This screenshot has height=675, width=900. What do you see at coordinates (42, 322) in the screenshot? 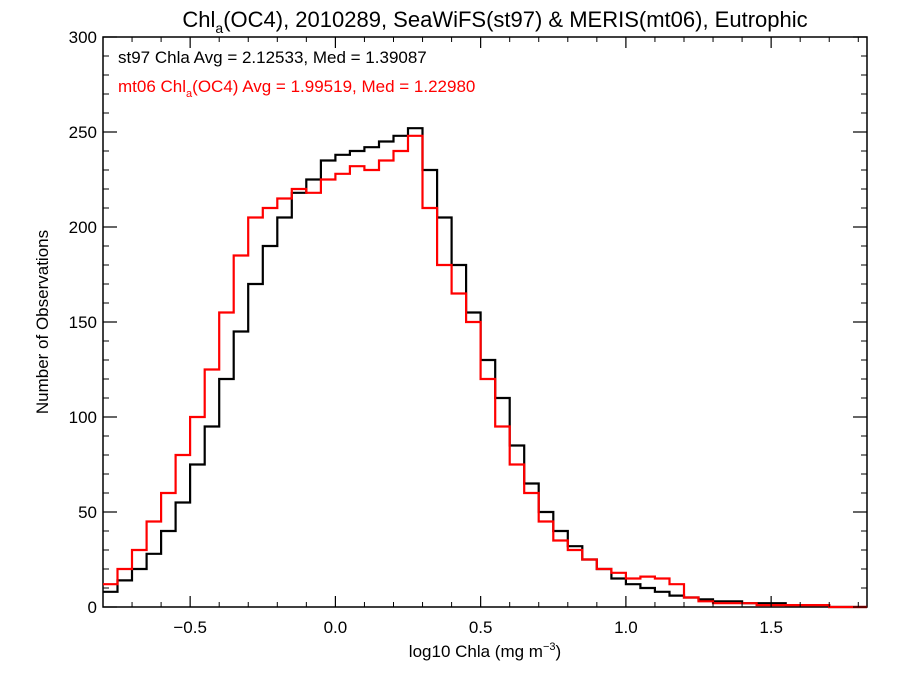
I see `y-axis-label: Number of Observations` at bounding box center [42, 322].